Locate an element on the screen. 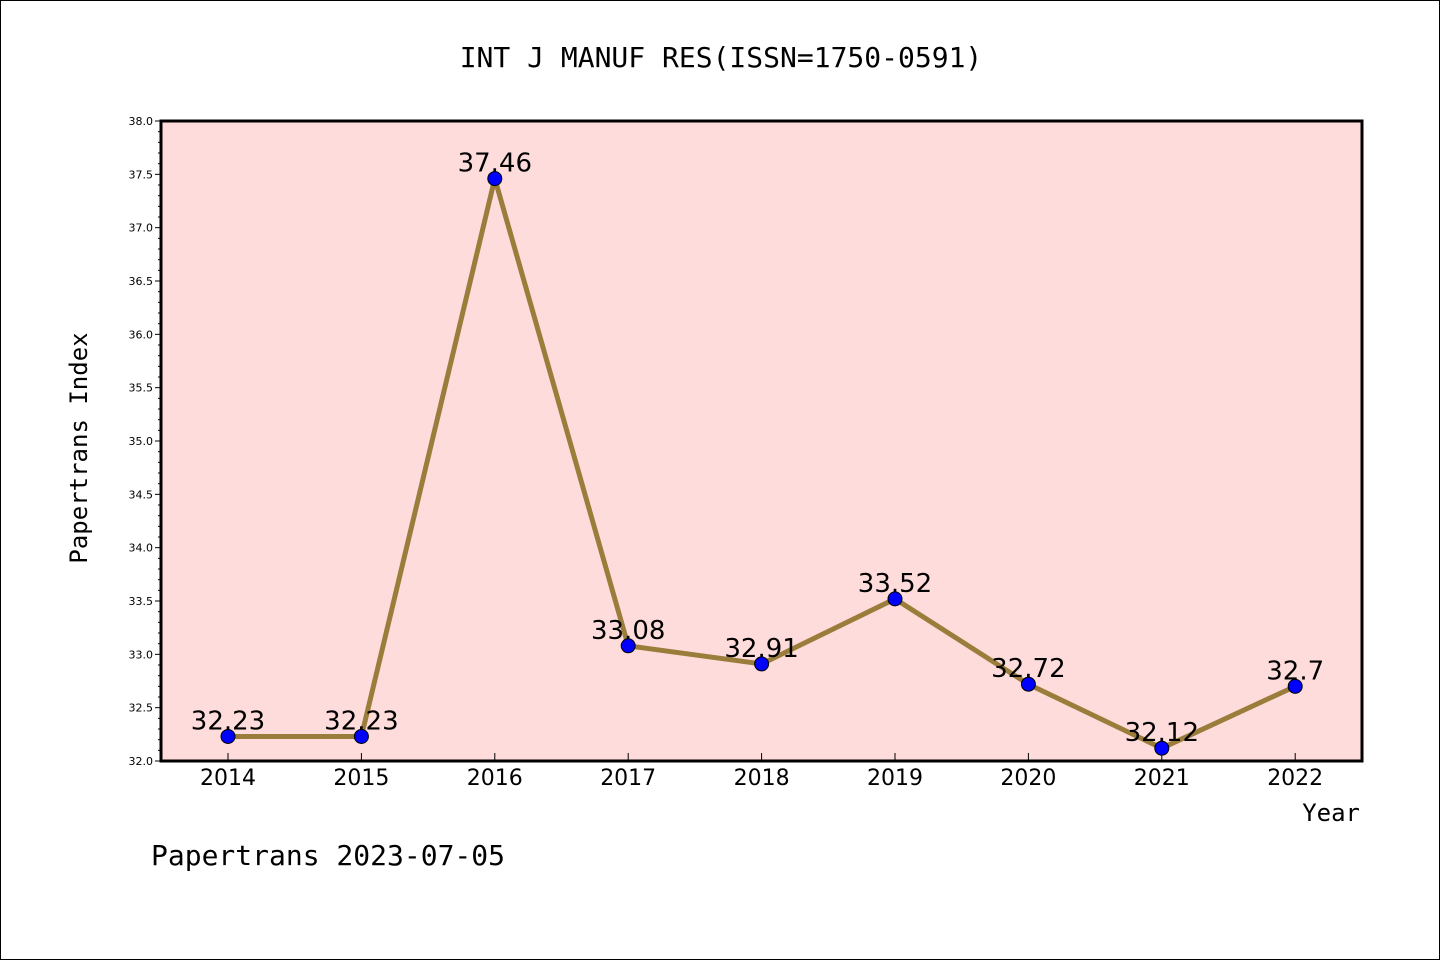  y-tick-label: 32.0 is located at coordinates (141, 761).